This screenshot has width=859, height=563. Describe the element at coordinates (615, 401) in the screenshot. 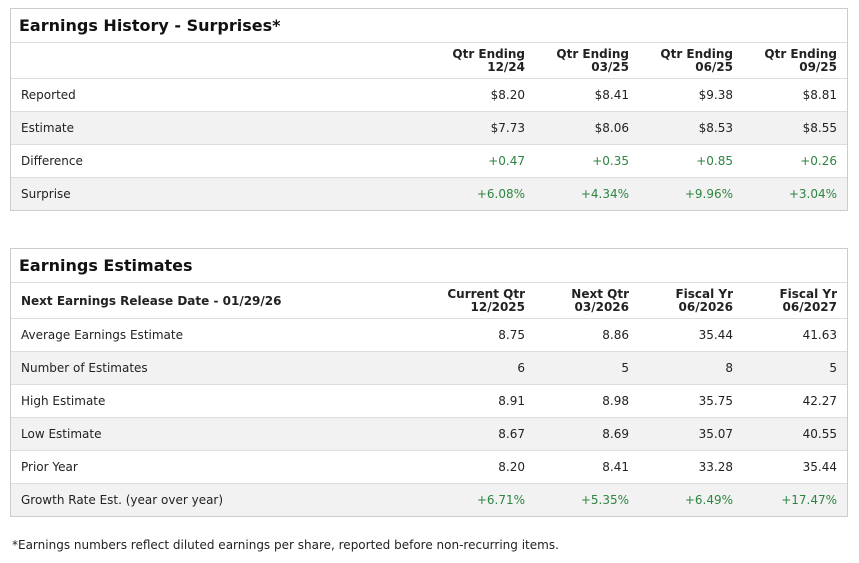

I see `cell-value: 8.98` at that location.